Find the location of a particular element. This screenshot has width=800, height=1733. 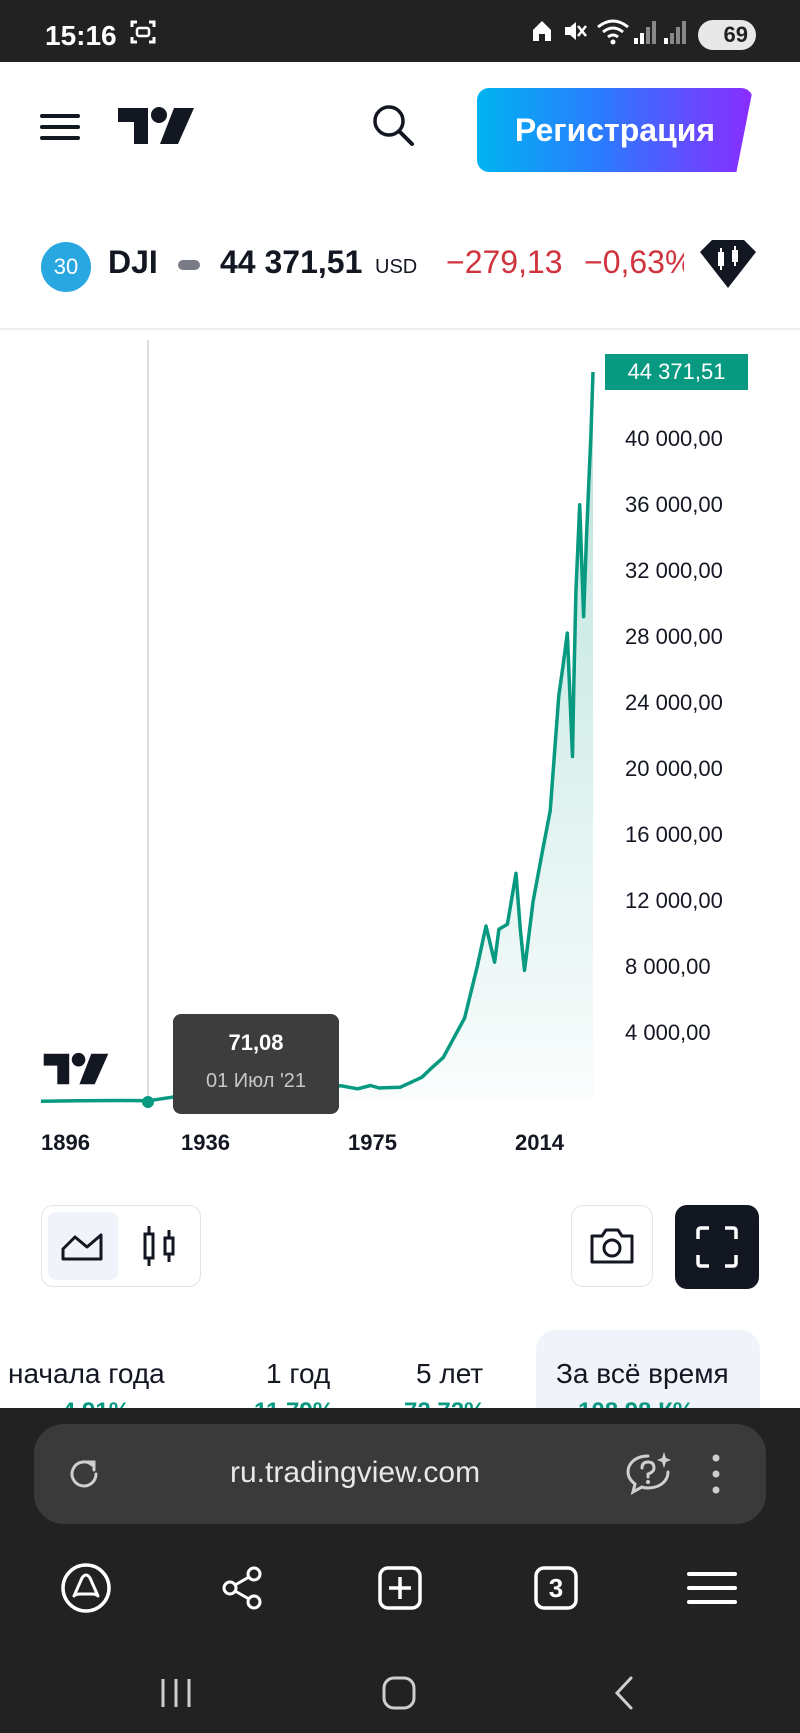

diamond-chart-icon is located at coordinates (728, 264).